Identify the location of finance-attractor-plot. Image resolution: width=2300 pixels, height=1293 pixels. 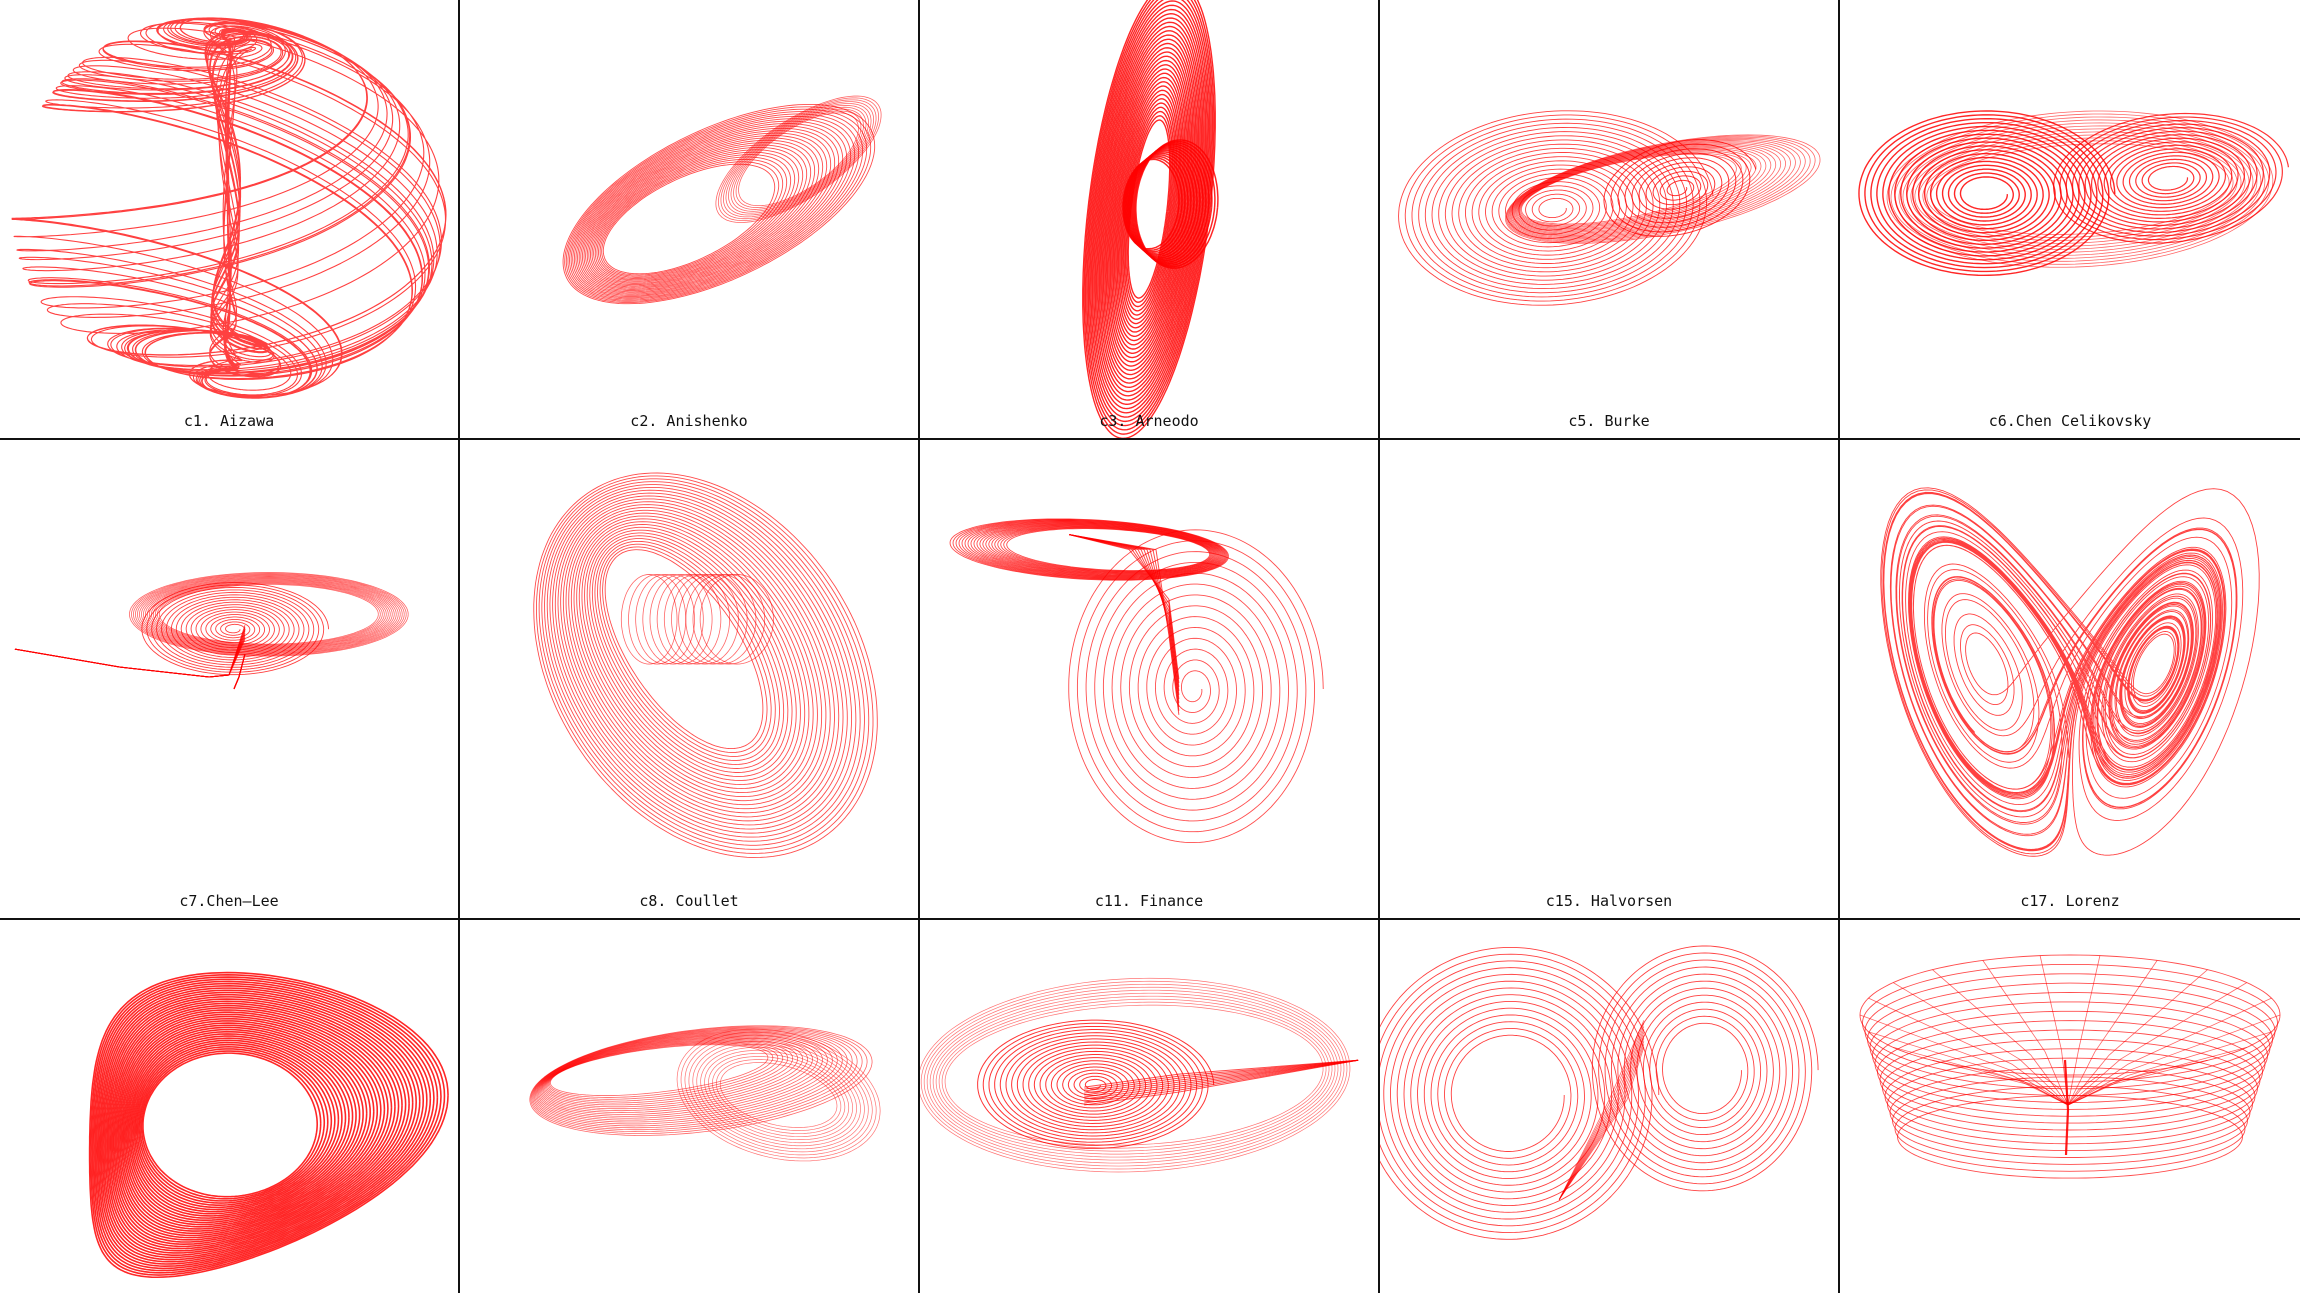
(1136, 681).